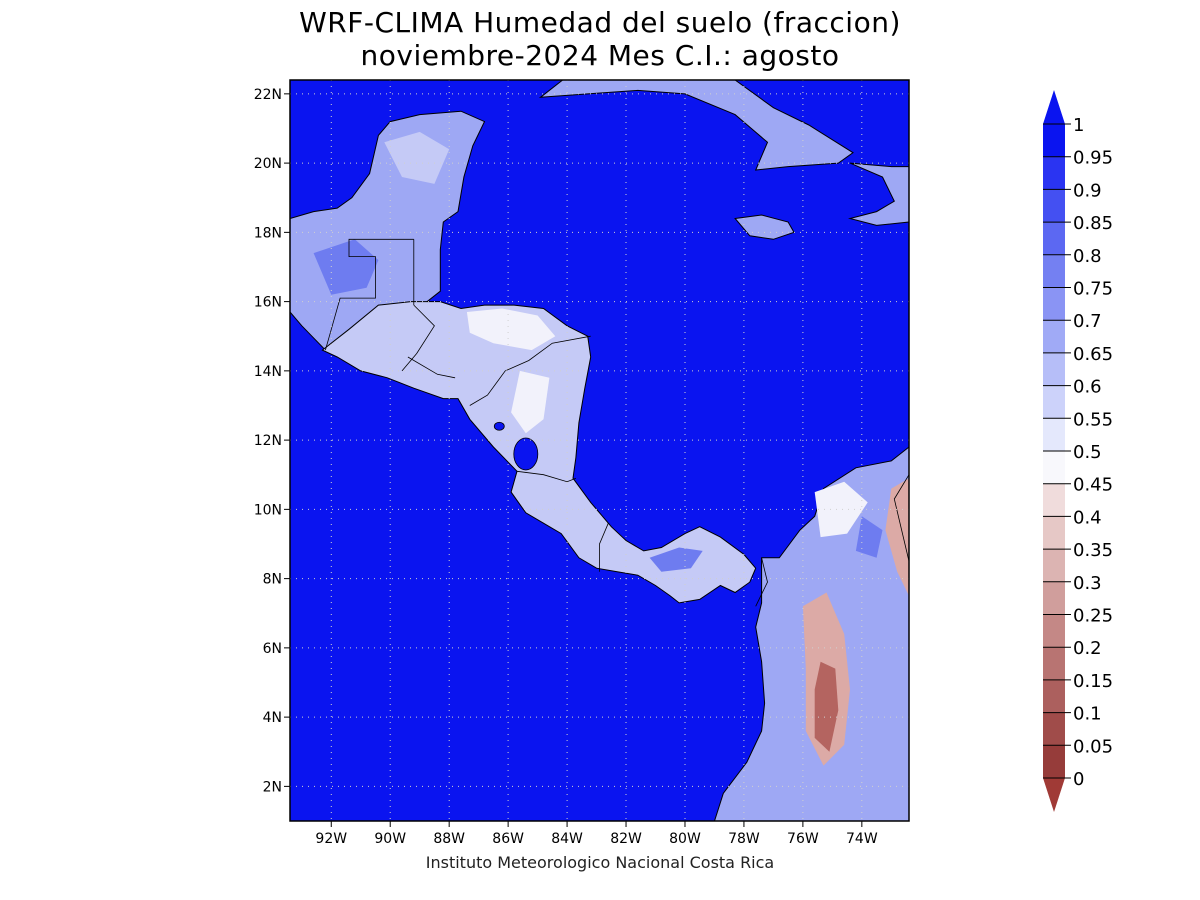  Describe the element at coordinates (1093, 681) in the screenshot. I see `colorbar-label: 0.15` at that location.